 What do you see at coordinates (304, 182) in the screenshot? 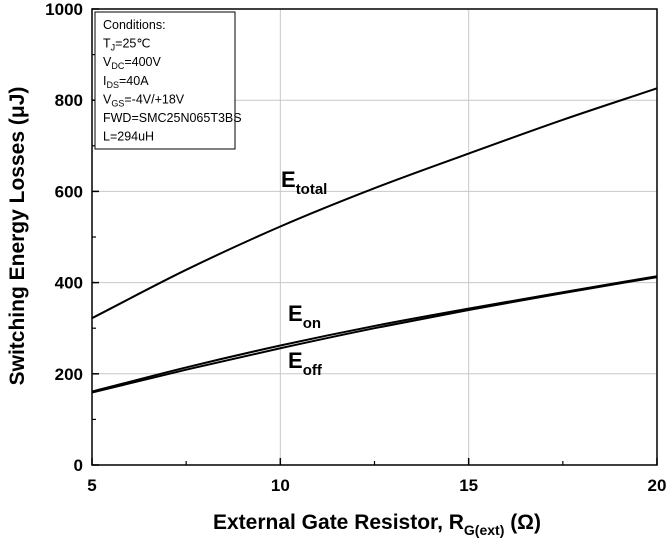
I see `curve-label-etotal: Etotal` at bounding box center [304, 182].